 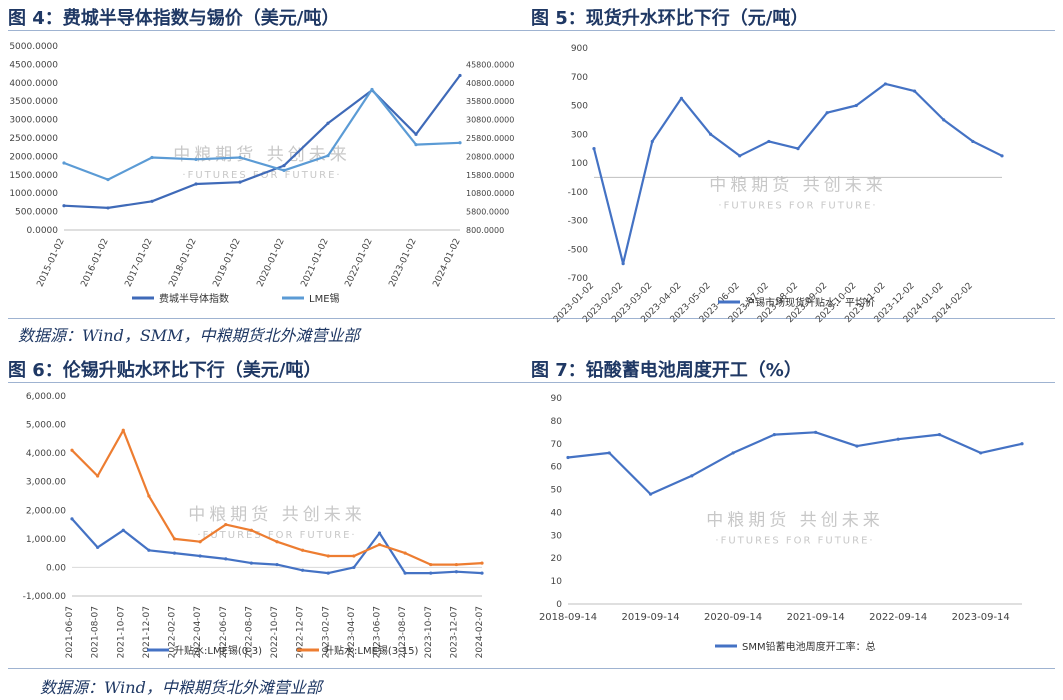 What do you see at coordinates (568, 617) in the screenshot?
I see `x-tick-label: 2018-09-14` at bounding box center [568, 617].